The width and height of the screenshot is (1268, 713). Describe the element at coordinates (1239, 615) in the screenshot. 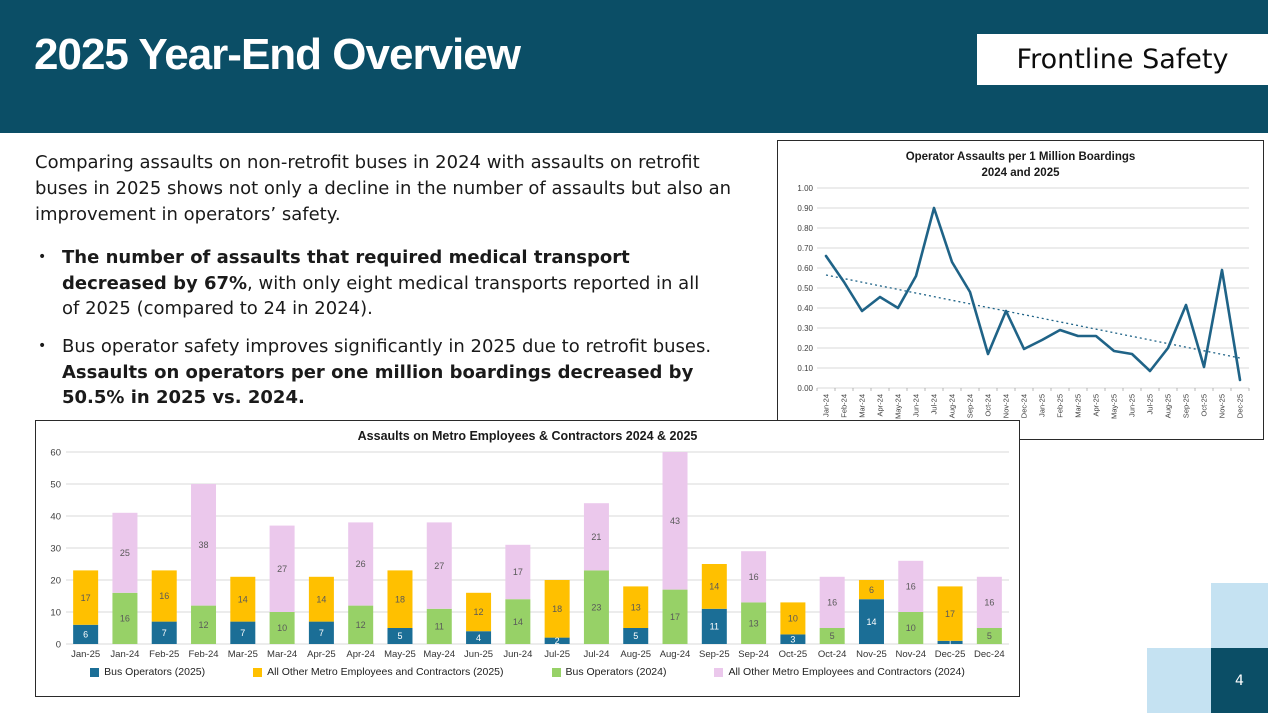

I see `decor-square-light-top` at that location.